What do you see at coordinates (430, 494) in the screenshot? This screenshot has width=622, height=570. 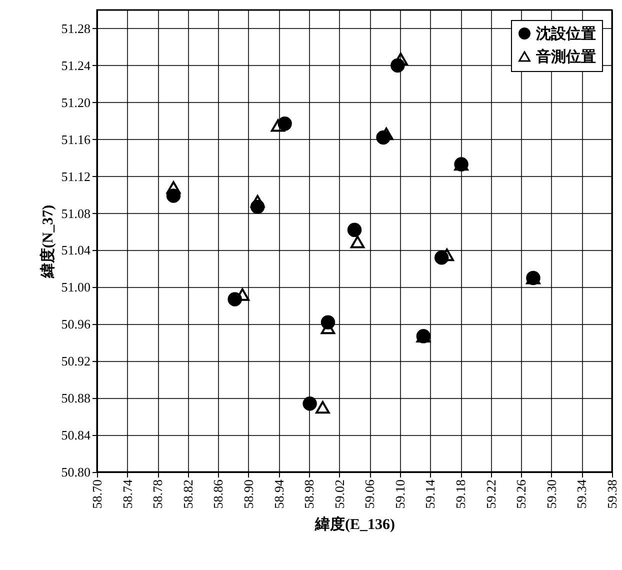 I see `x-tick-label: 59.14` at bounding box center [430, 494].